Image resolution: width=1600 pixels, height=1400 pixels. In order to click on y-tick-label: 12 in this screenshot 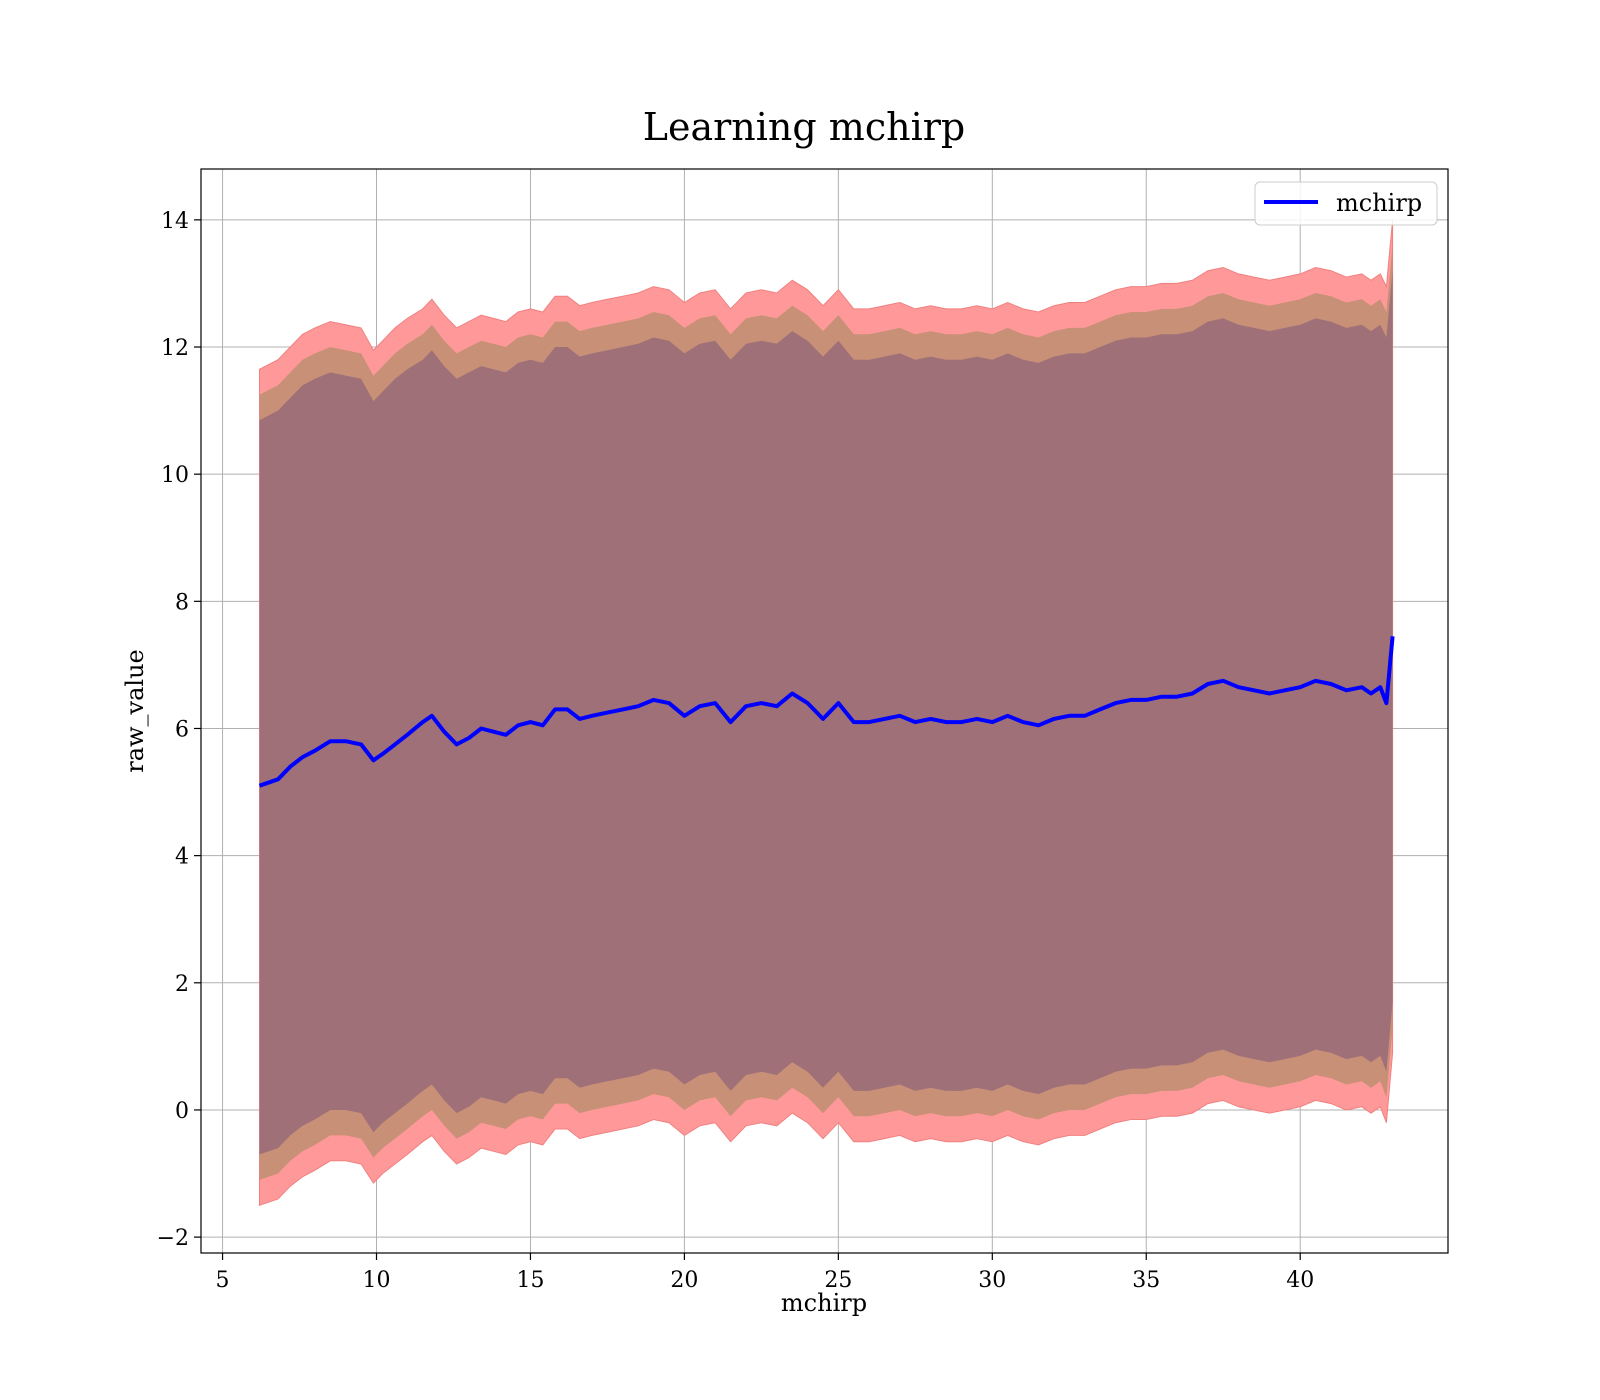, I will do `click(175, 348)`.